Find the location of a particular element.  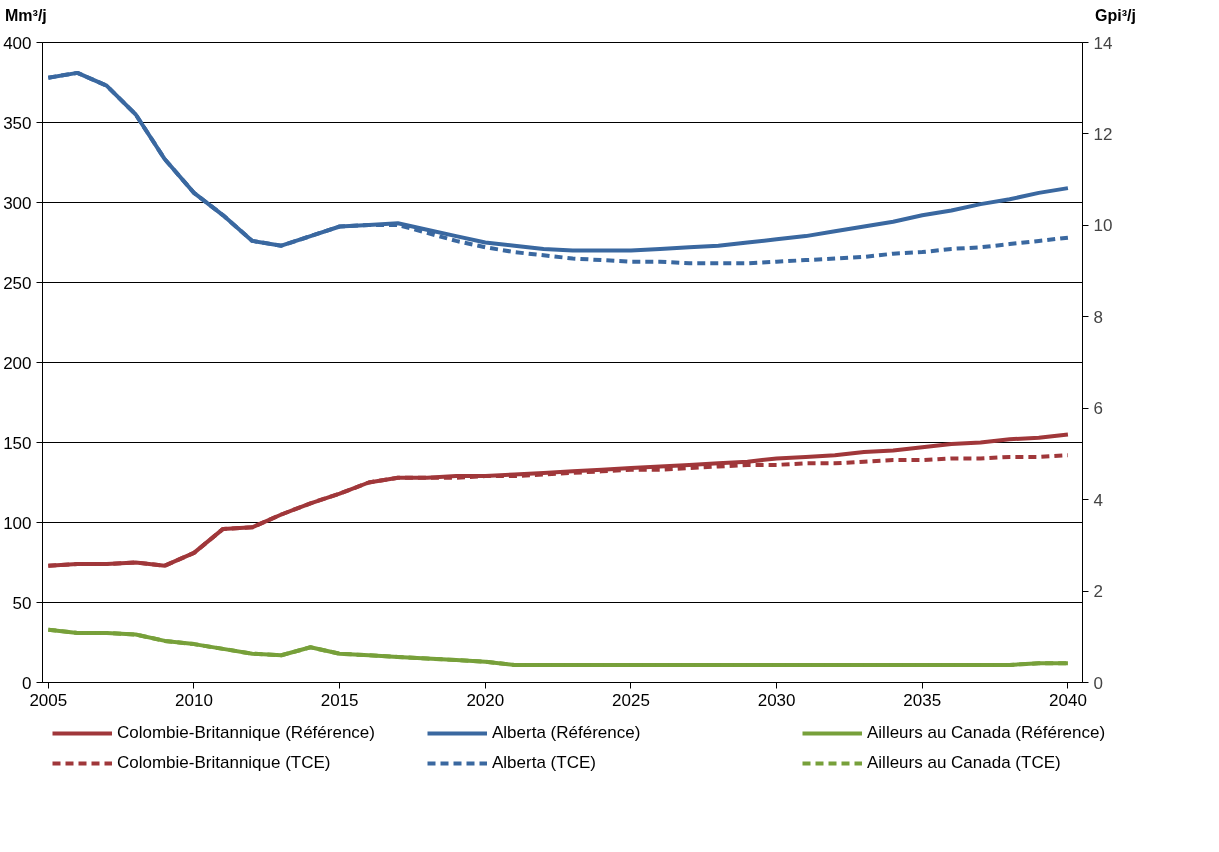

x-tick-label: 2025 is located at coordinates (631, 700).